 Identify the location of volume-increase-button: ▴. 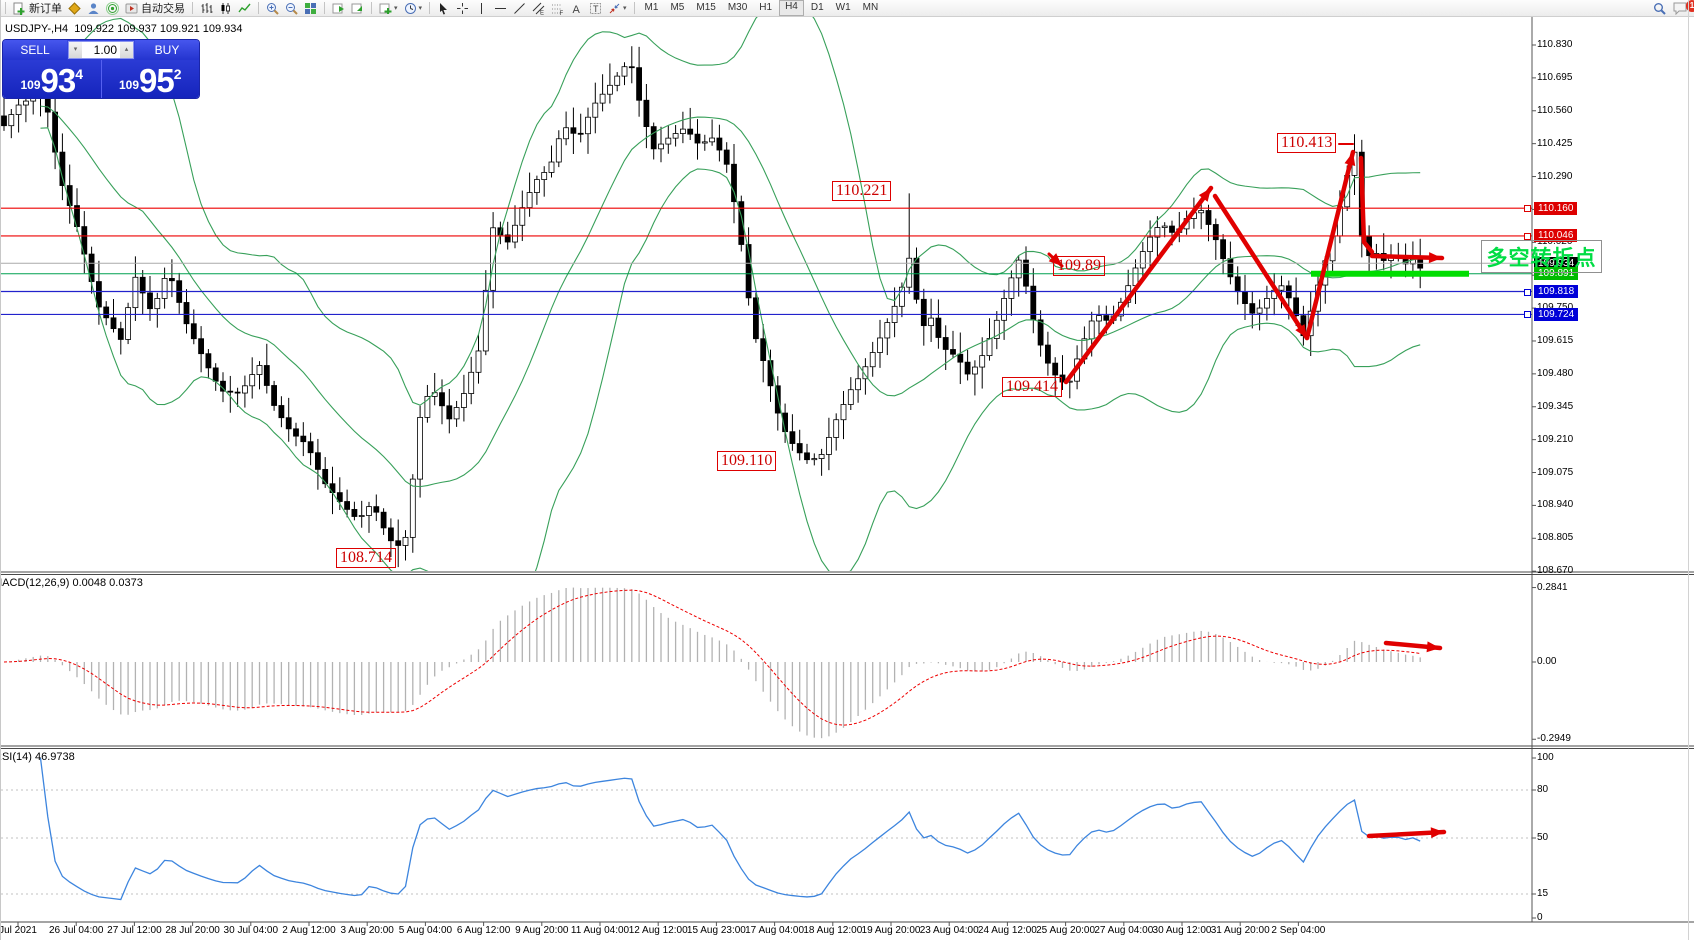
(126, 50).